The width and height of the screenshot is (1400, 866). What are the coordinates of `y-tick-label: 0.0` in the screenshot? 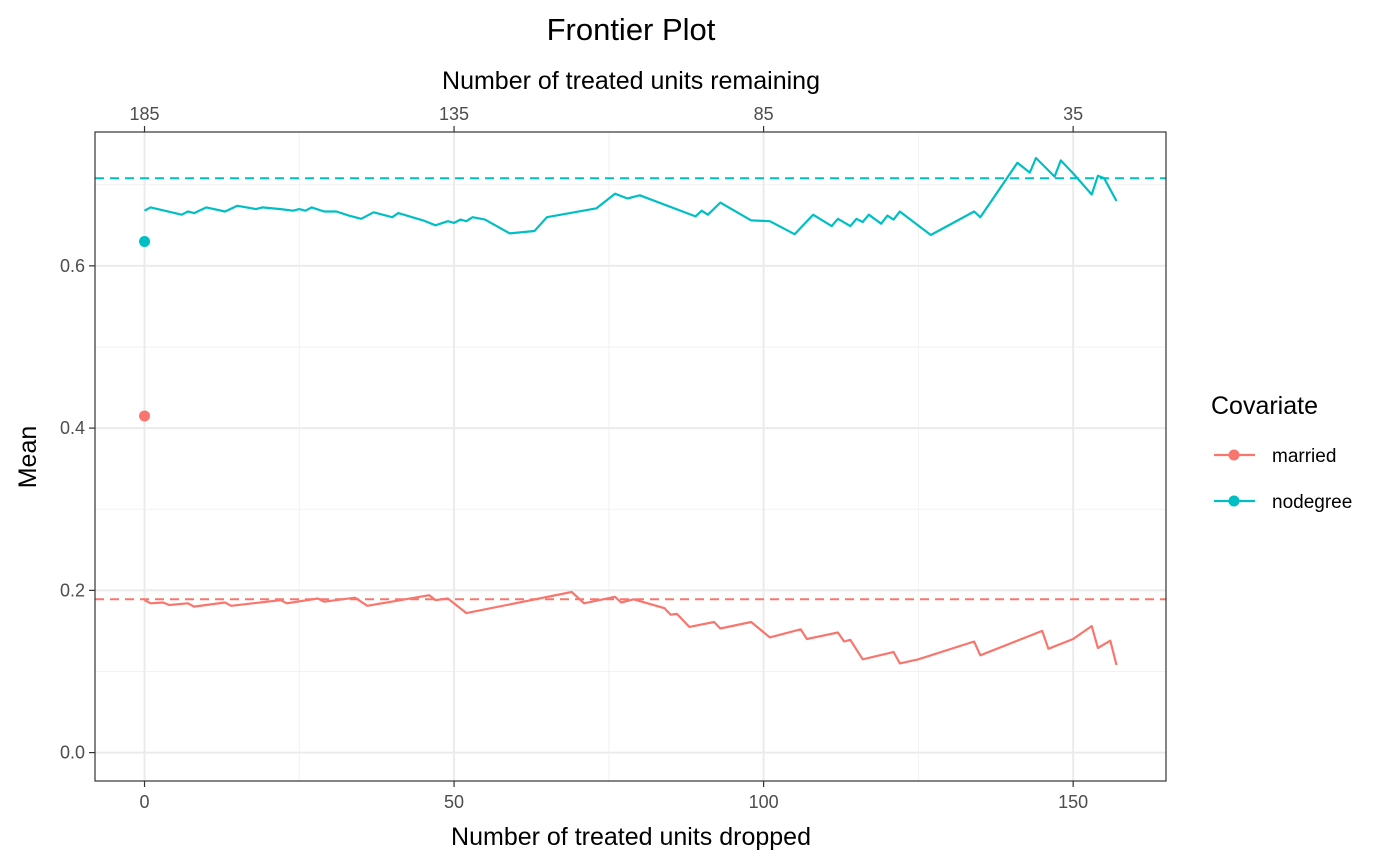 It's located at (72, 753).